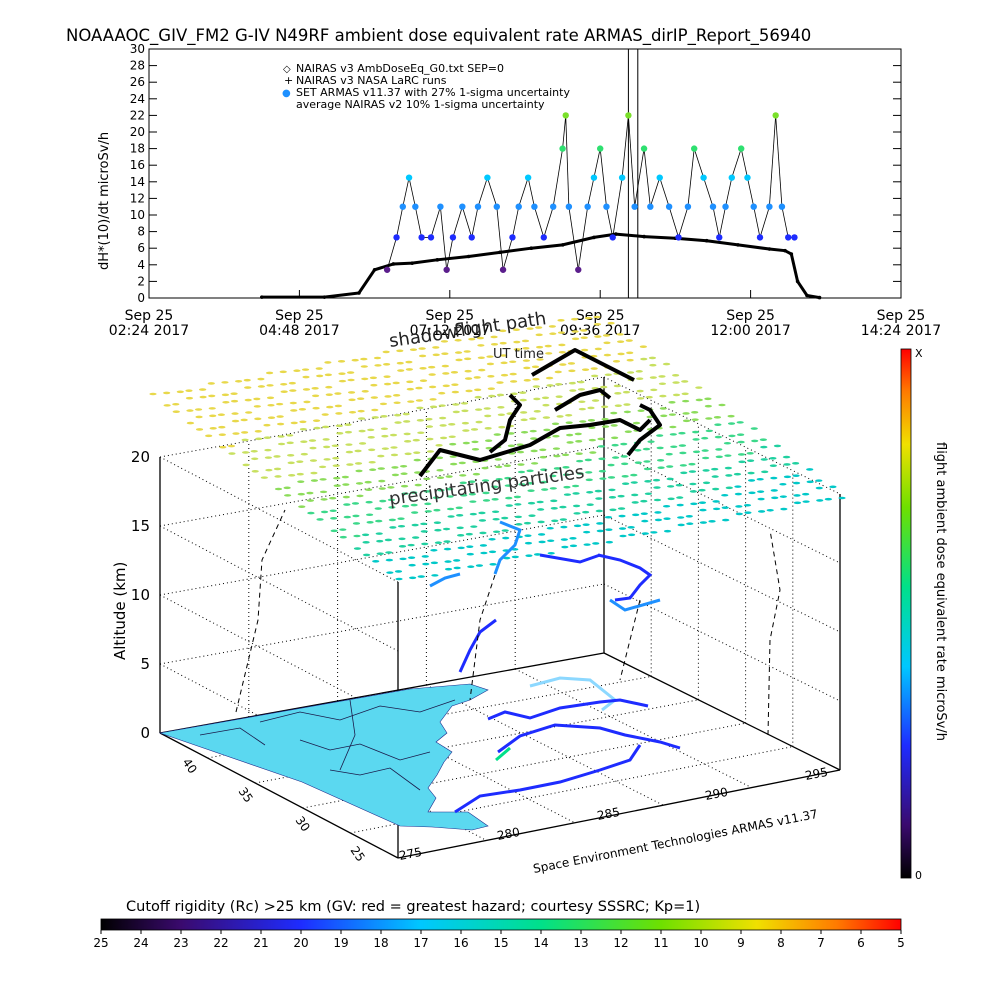  What do you see at coordinates (180, 943) in the screenshot?
I see `rigidity-tick-label: 23` at bounding box center [180, 943].